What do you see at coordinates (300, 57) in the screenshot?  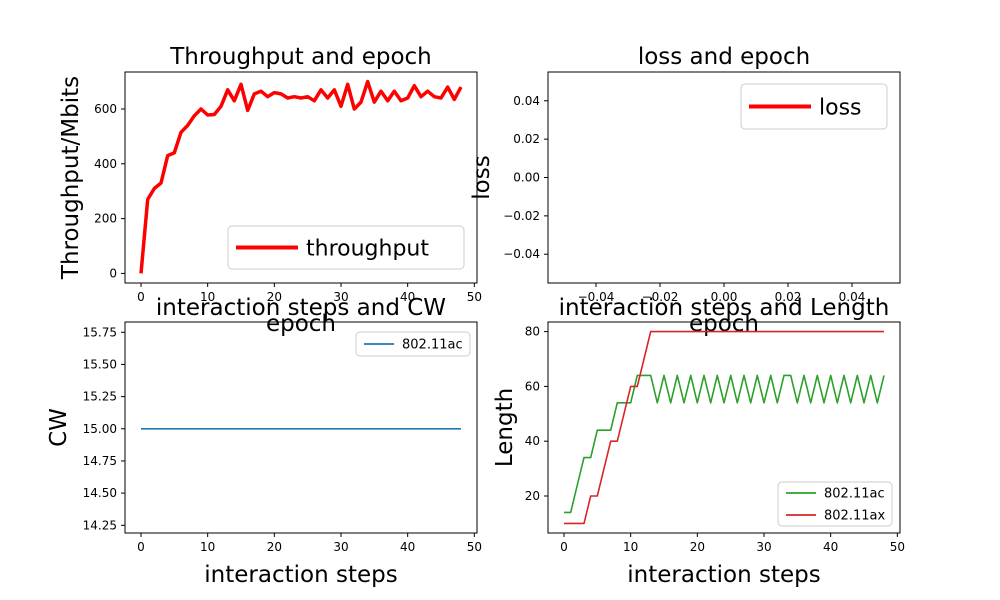 I see `chart-title: Throughput and epoch` at bounding box center [300, 57].